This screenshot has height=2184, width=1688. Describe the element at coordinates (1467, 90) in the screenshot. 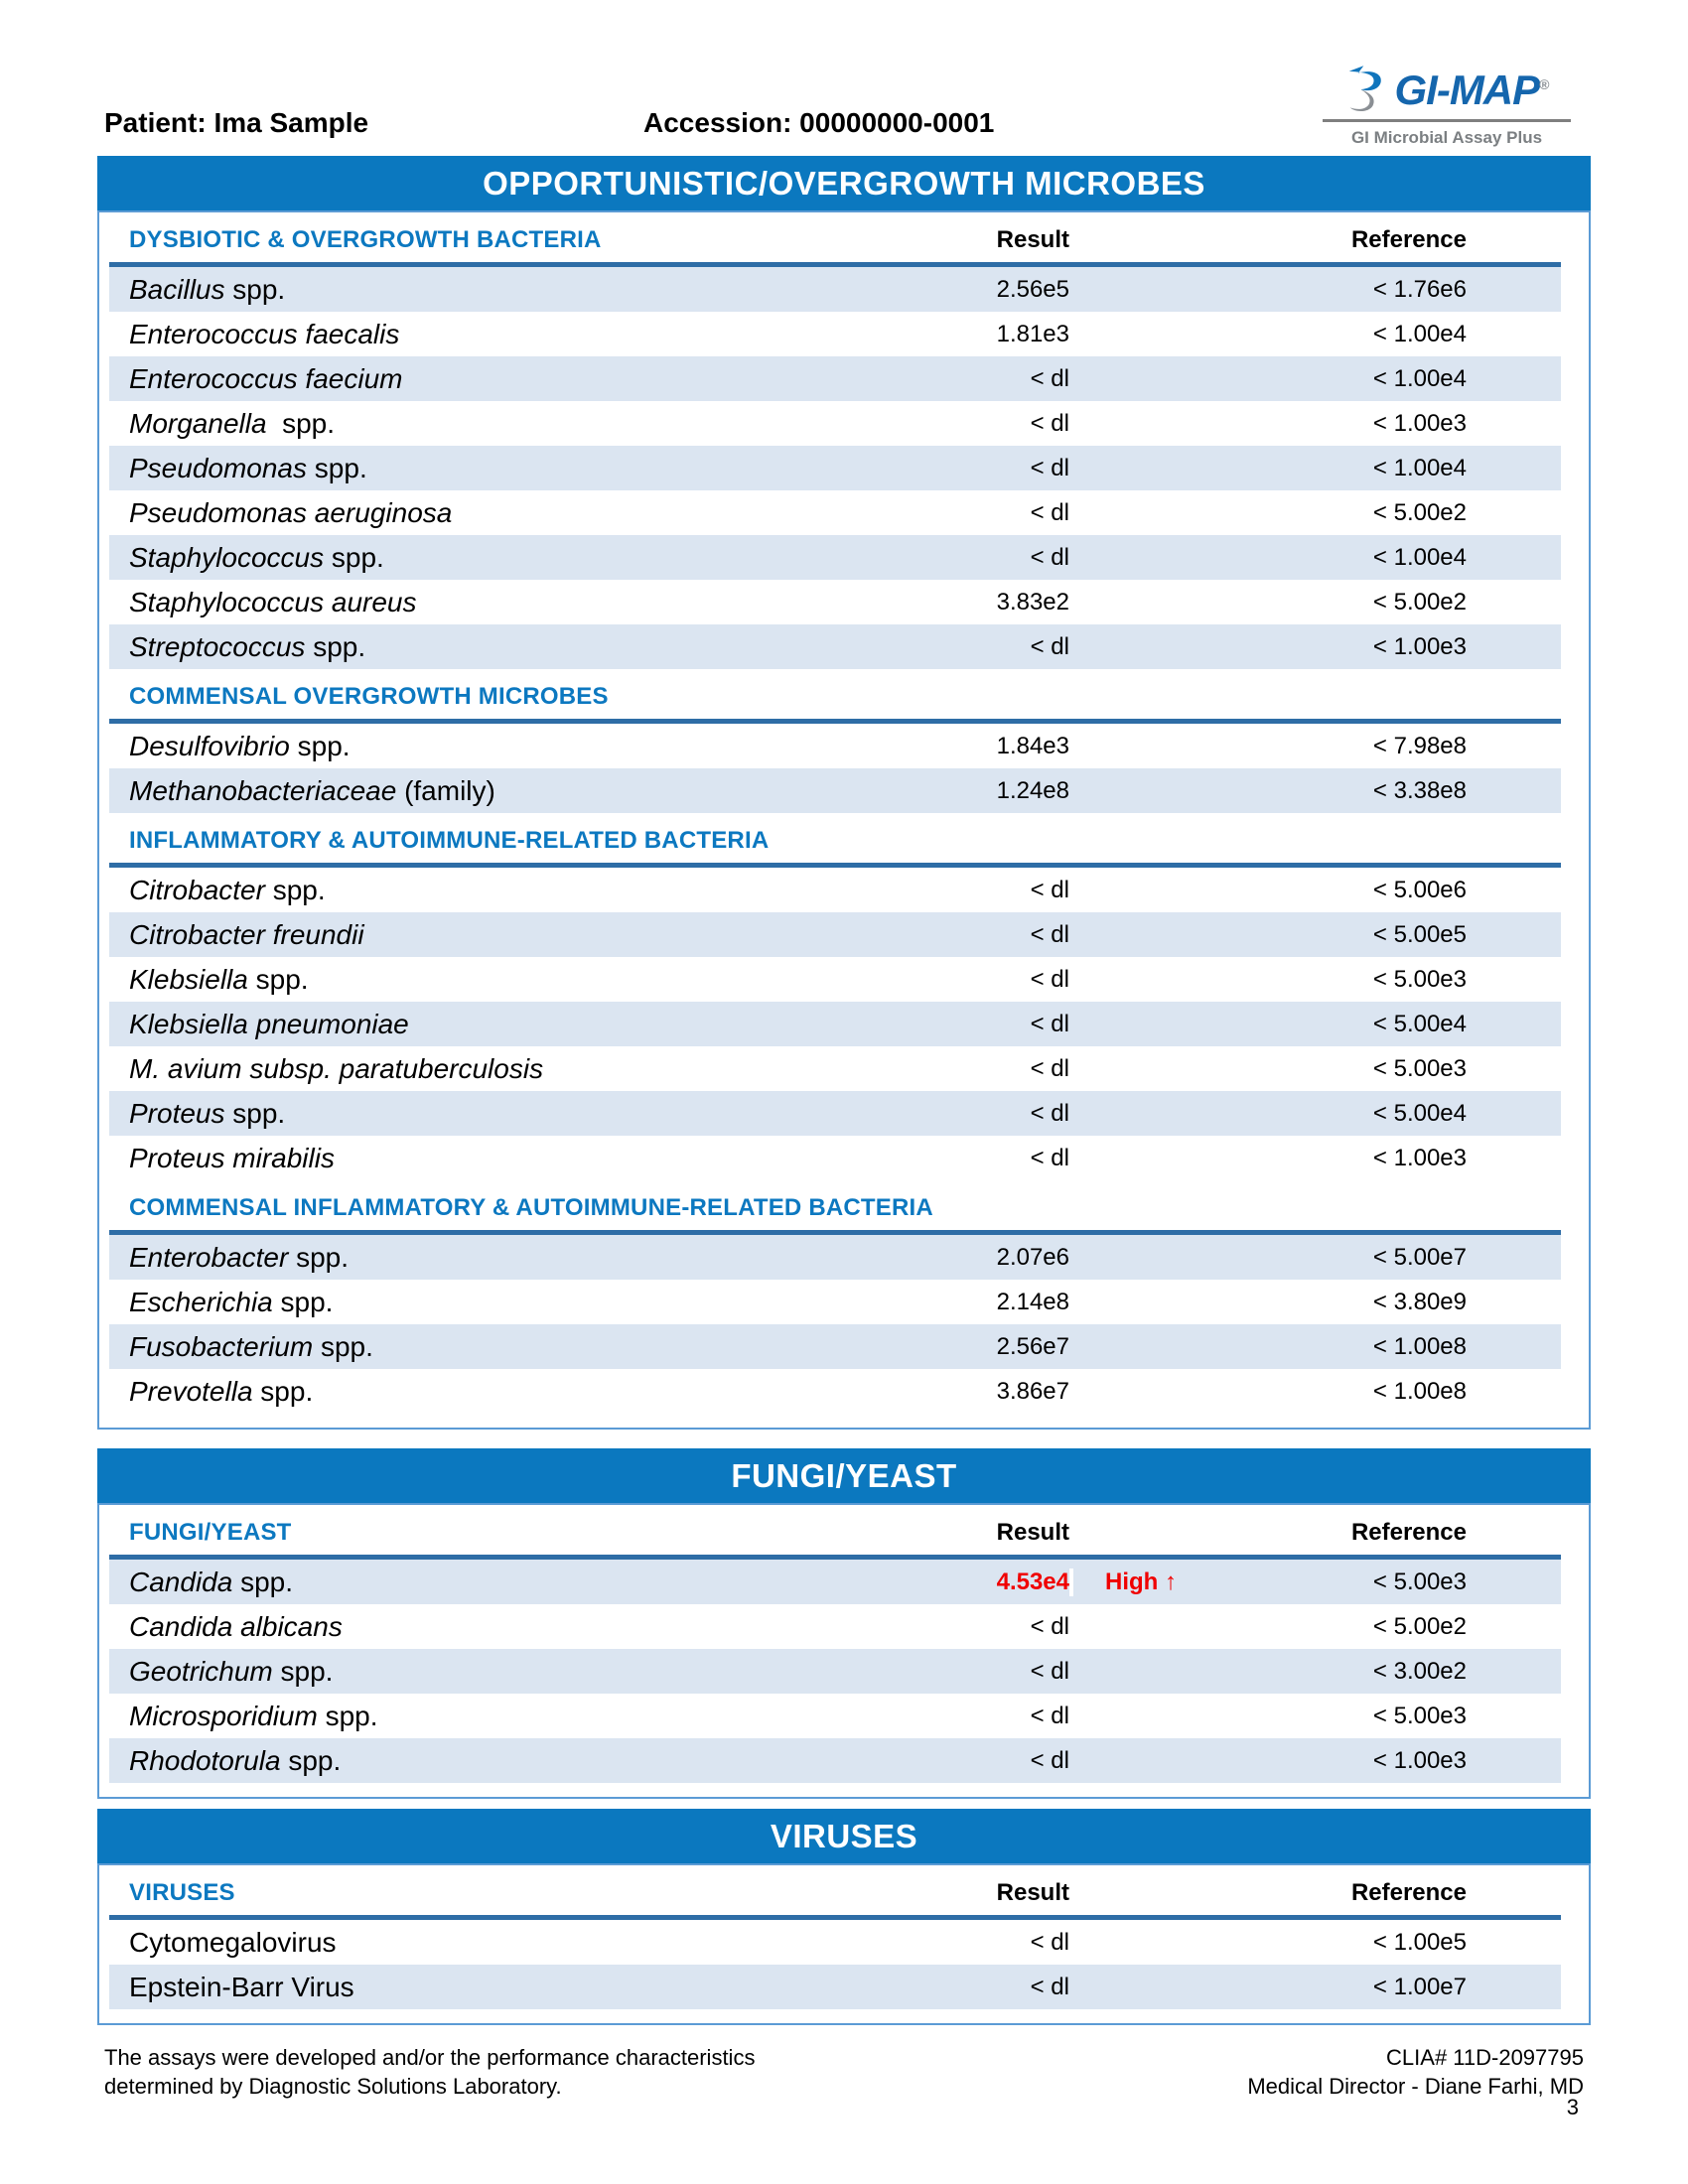

I see `brand-name: GI-MAP` at that location.